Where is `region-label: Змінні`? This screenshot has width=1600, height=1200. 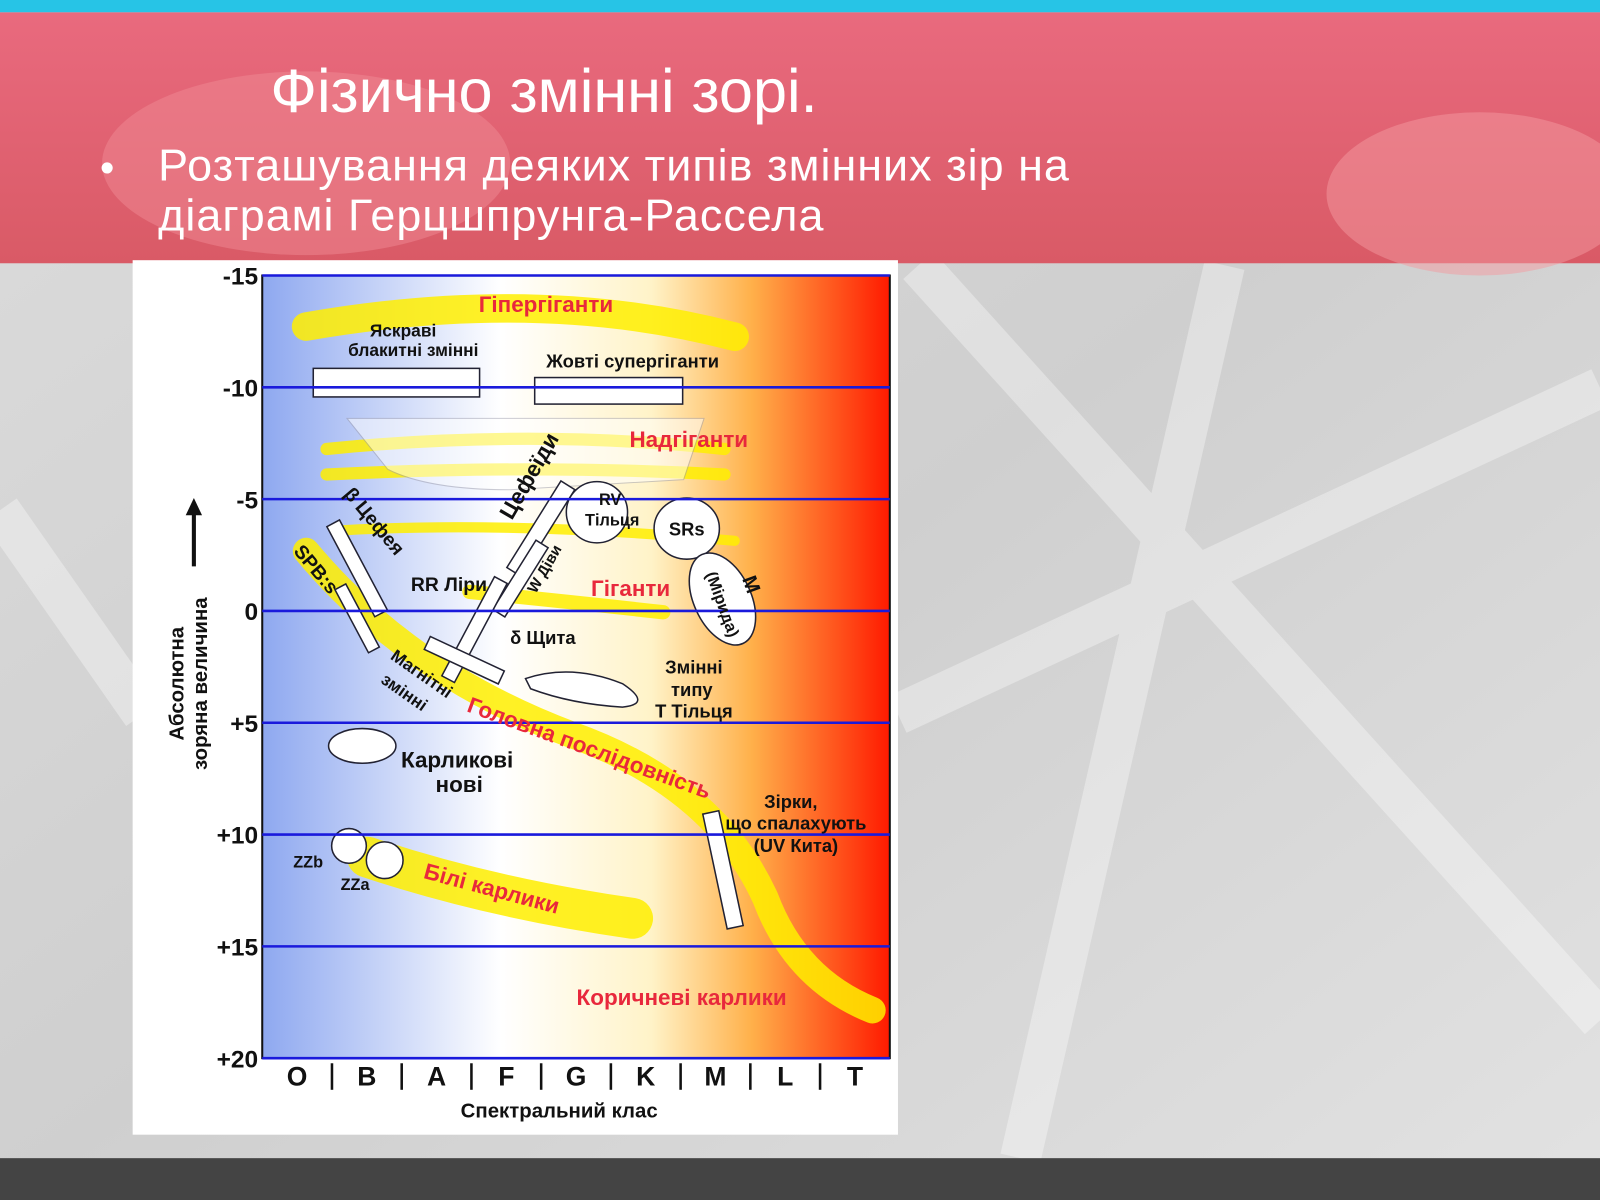 region-label: Змінні is located at coordinates (693, 666).